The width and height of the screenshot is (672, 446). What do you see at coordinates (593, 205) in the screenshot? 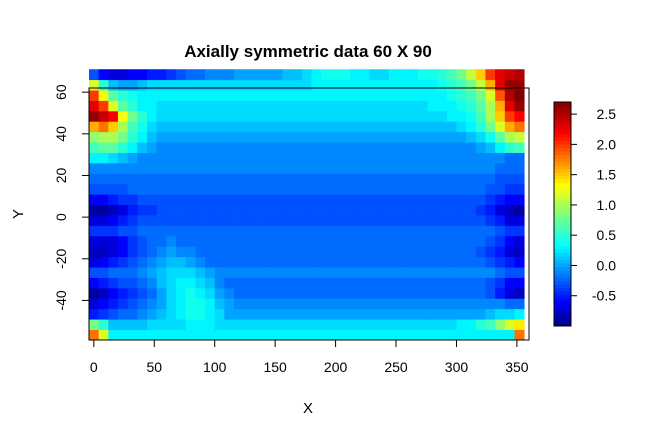
I see `colorbar-ticks: -0.5 0.0 0.5 1.0 1.5 2.0 2.5` at bounding box center [593, 205].